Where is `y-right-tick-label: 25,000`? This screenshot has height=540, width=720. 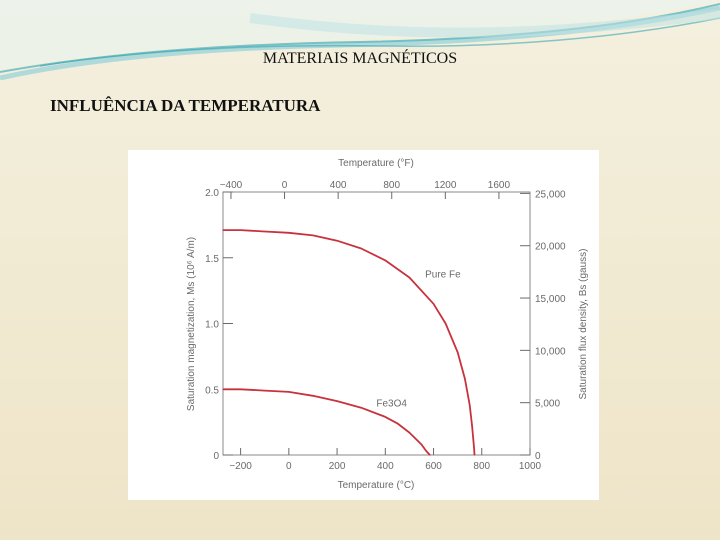 y-right-tick-label: 25,000 is located at coordinates (550, 194).